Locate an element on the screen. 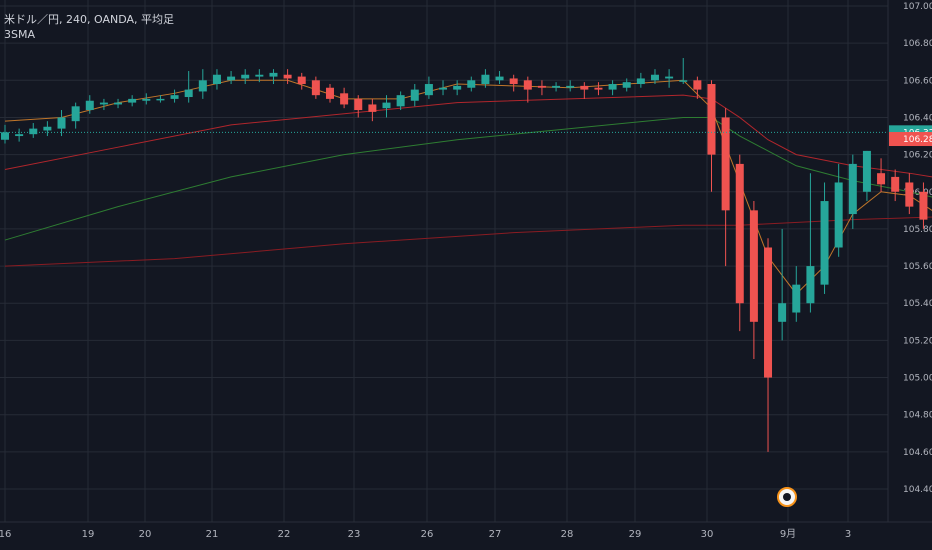  time-tick-label: 20 is located at coordinates (145, 534).